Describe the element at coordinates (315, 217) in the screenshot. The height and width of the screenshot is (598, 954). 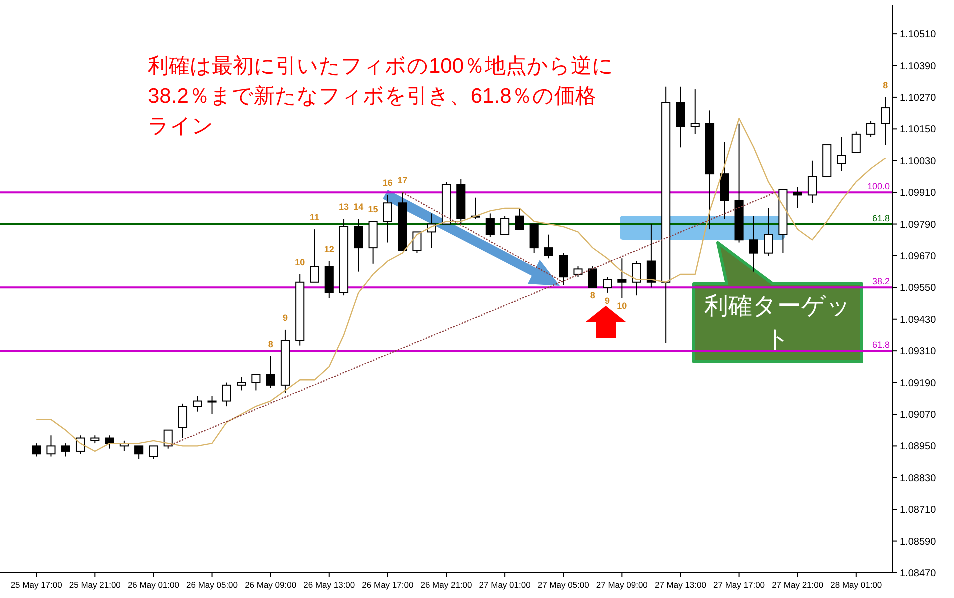
I see `annotation: 11` at that location.